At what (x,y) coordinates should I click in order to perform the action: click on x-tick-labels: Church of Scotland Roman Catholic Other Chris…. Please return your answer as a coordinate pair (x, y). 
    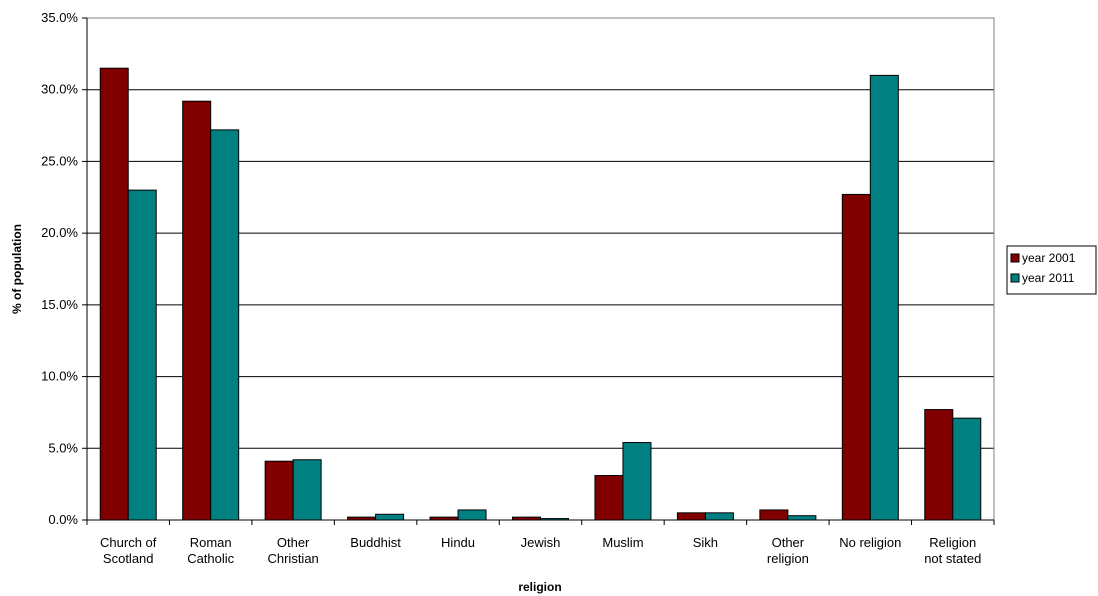
    Looking at the image, I should click on (540, 550).